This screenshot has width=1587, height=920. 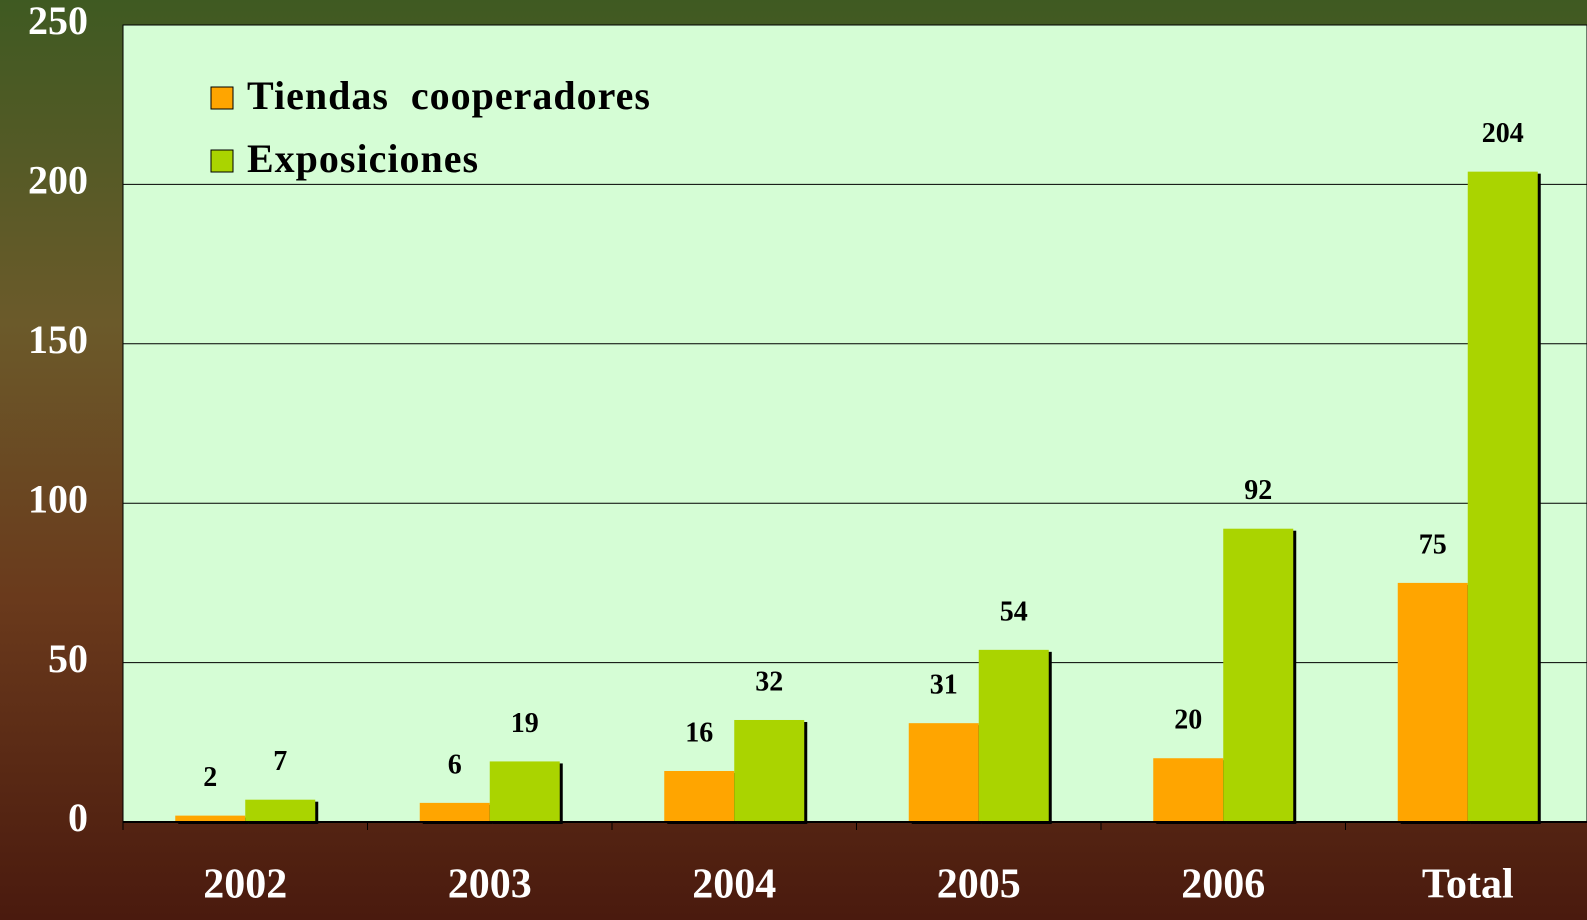 I want to click on value-label: 19, so click(x=525, y=723).